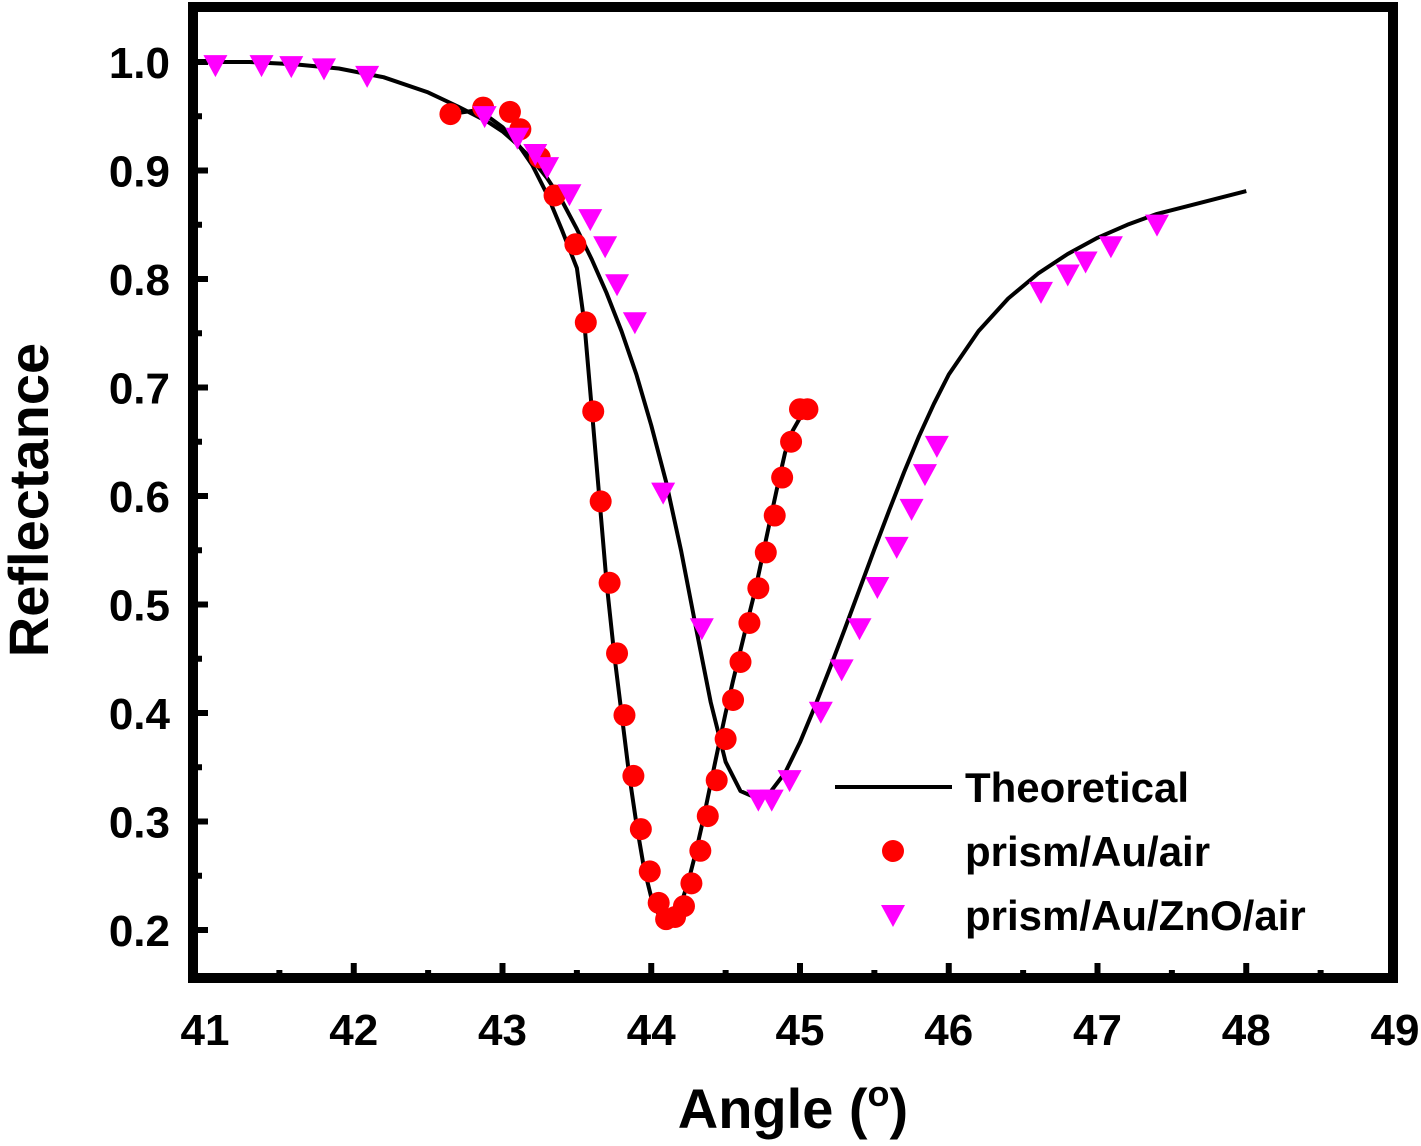  Describe the element at coordinates (139, 280) in the screenshot. I see `y-tick-label: 0.8` at that location.